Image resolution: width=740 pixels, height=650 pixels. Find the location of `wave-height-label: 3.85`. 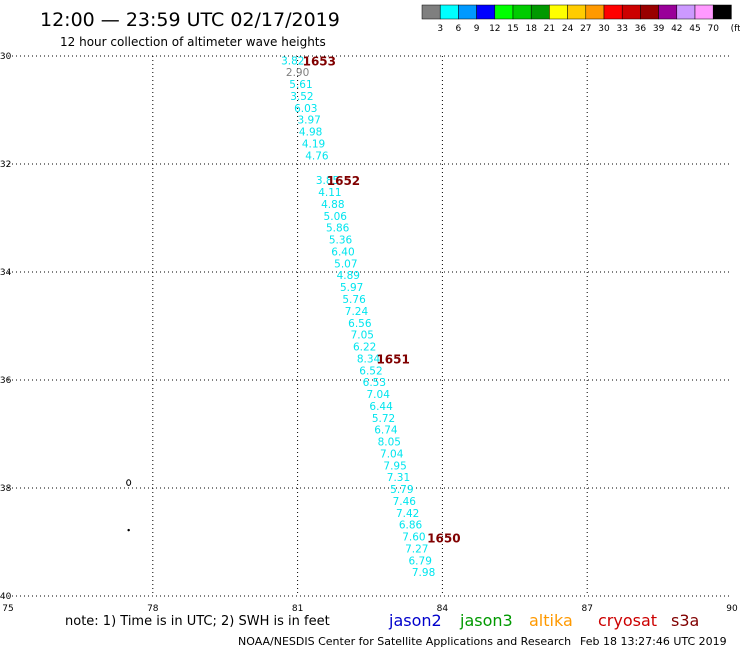

wave-height-label: 3.85 is located at coordinates (327, 181).